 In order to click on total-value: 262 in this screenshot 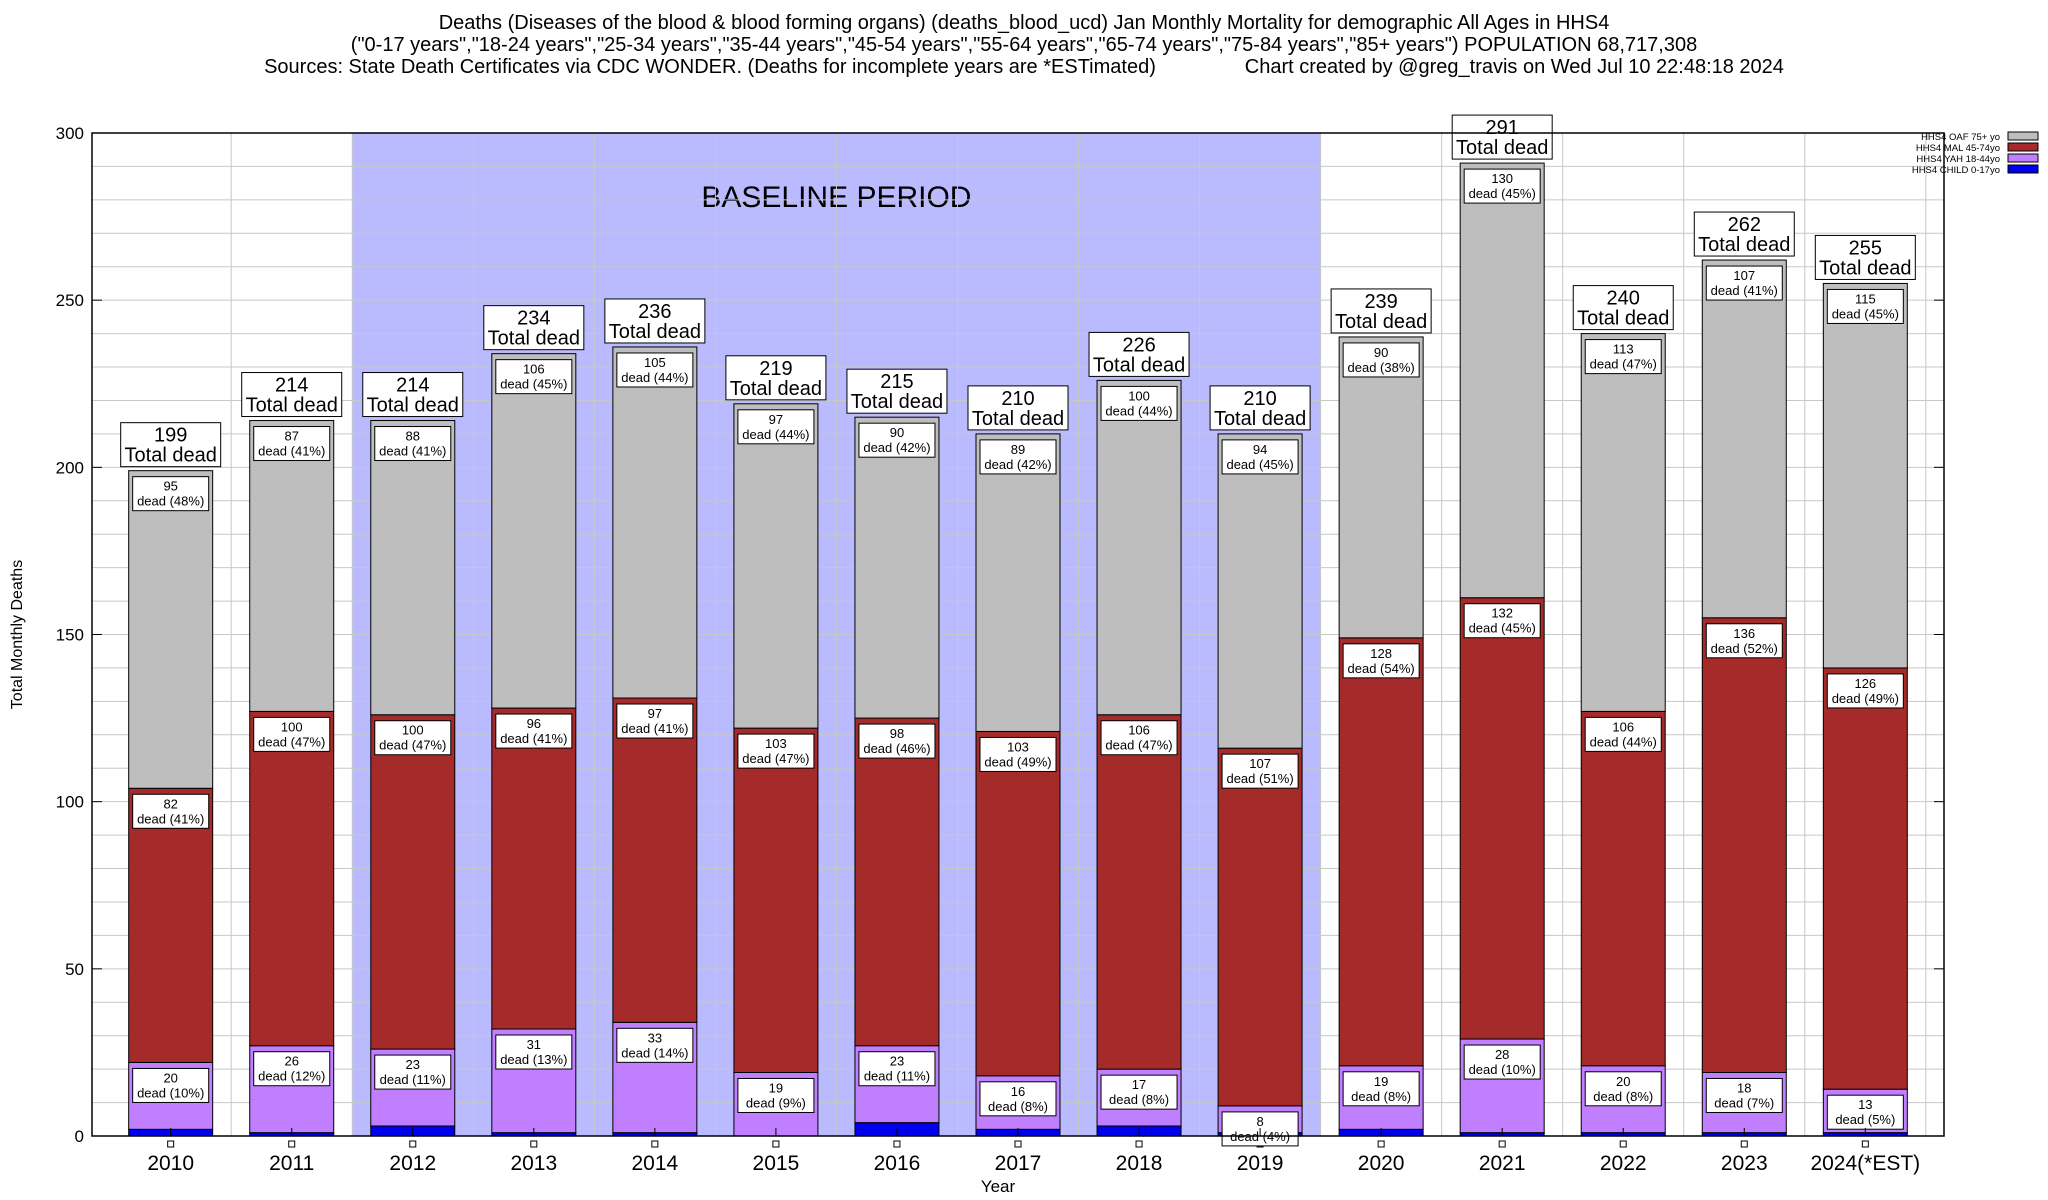, I will do `click(1744, 225)`.